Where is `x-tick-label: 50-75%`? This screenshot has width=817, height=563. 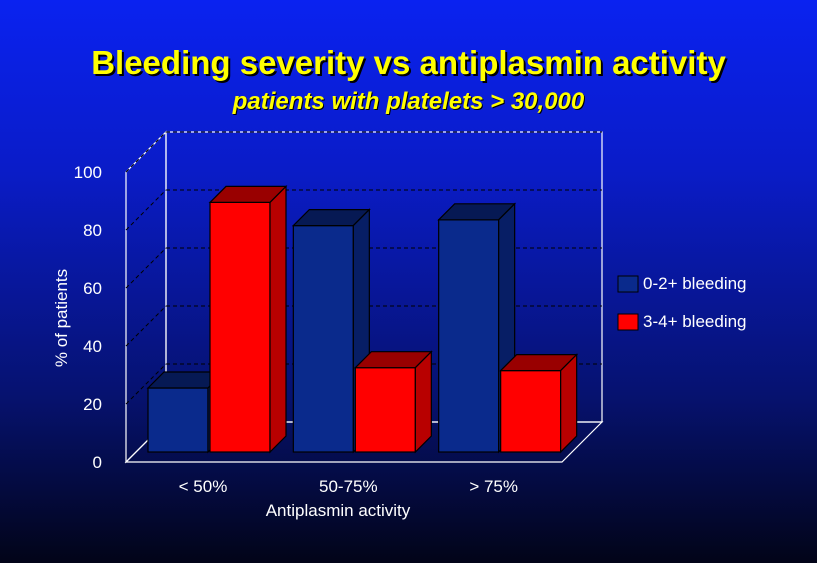
x-tick-label: 50-75% is located at coordinates (348, 486).